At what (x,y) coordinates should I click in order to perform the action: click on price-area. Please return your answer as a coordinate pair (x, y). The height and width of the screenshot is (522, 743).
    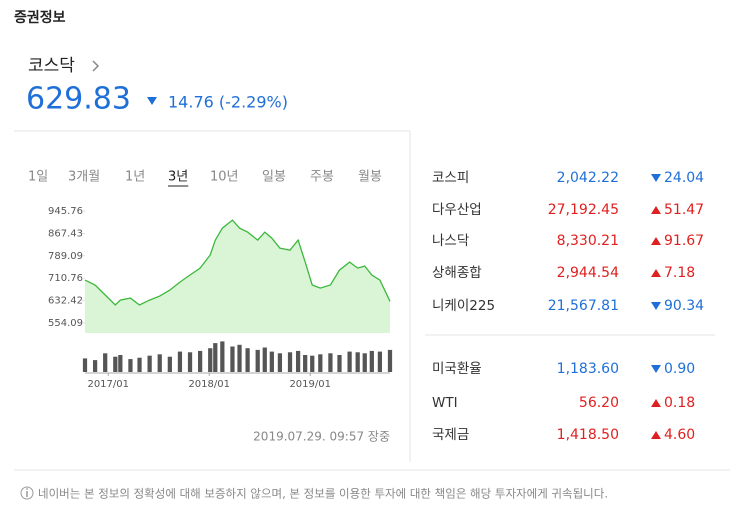
    Looking at the image, I should click on (237, 276).